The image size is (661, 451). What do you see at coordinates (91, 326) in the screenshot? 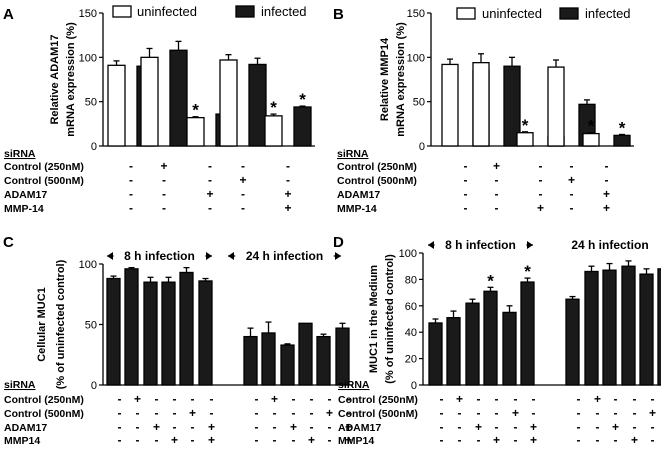
I see `panel-c-y-tick-label: 50` at bounding box center [91, 326].